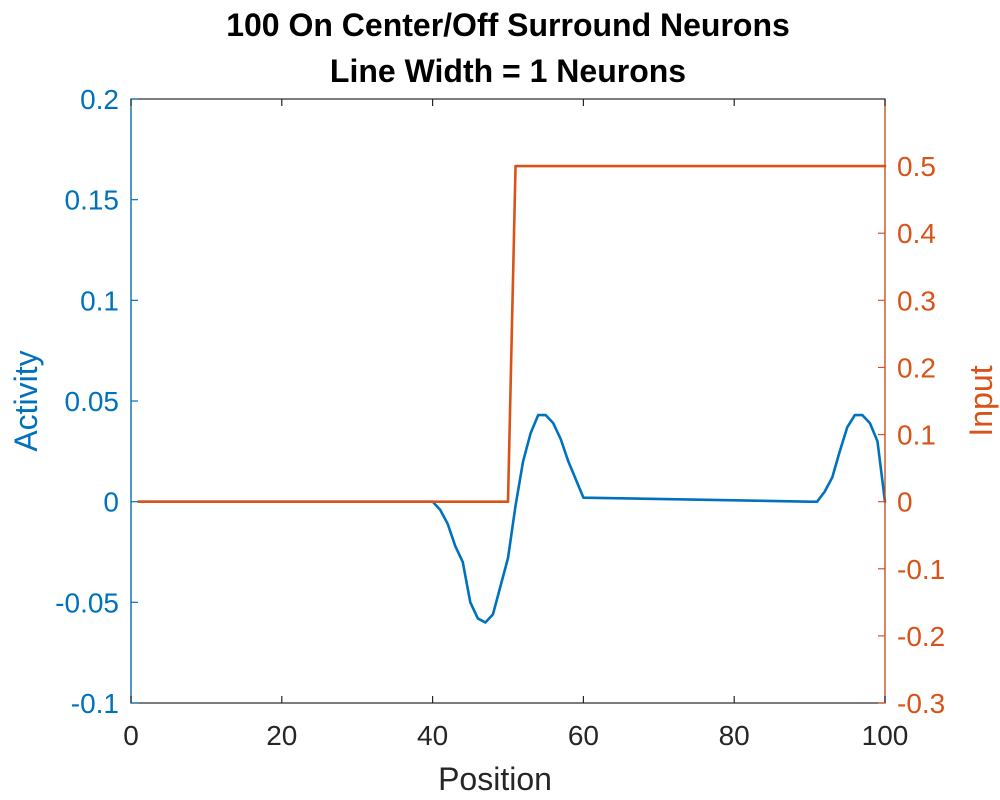  What do you see at coordinates (921, 569) in the screenshot?
I see `y-right-tick-label: -0.1` at bounding box center [921, 569].